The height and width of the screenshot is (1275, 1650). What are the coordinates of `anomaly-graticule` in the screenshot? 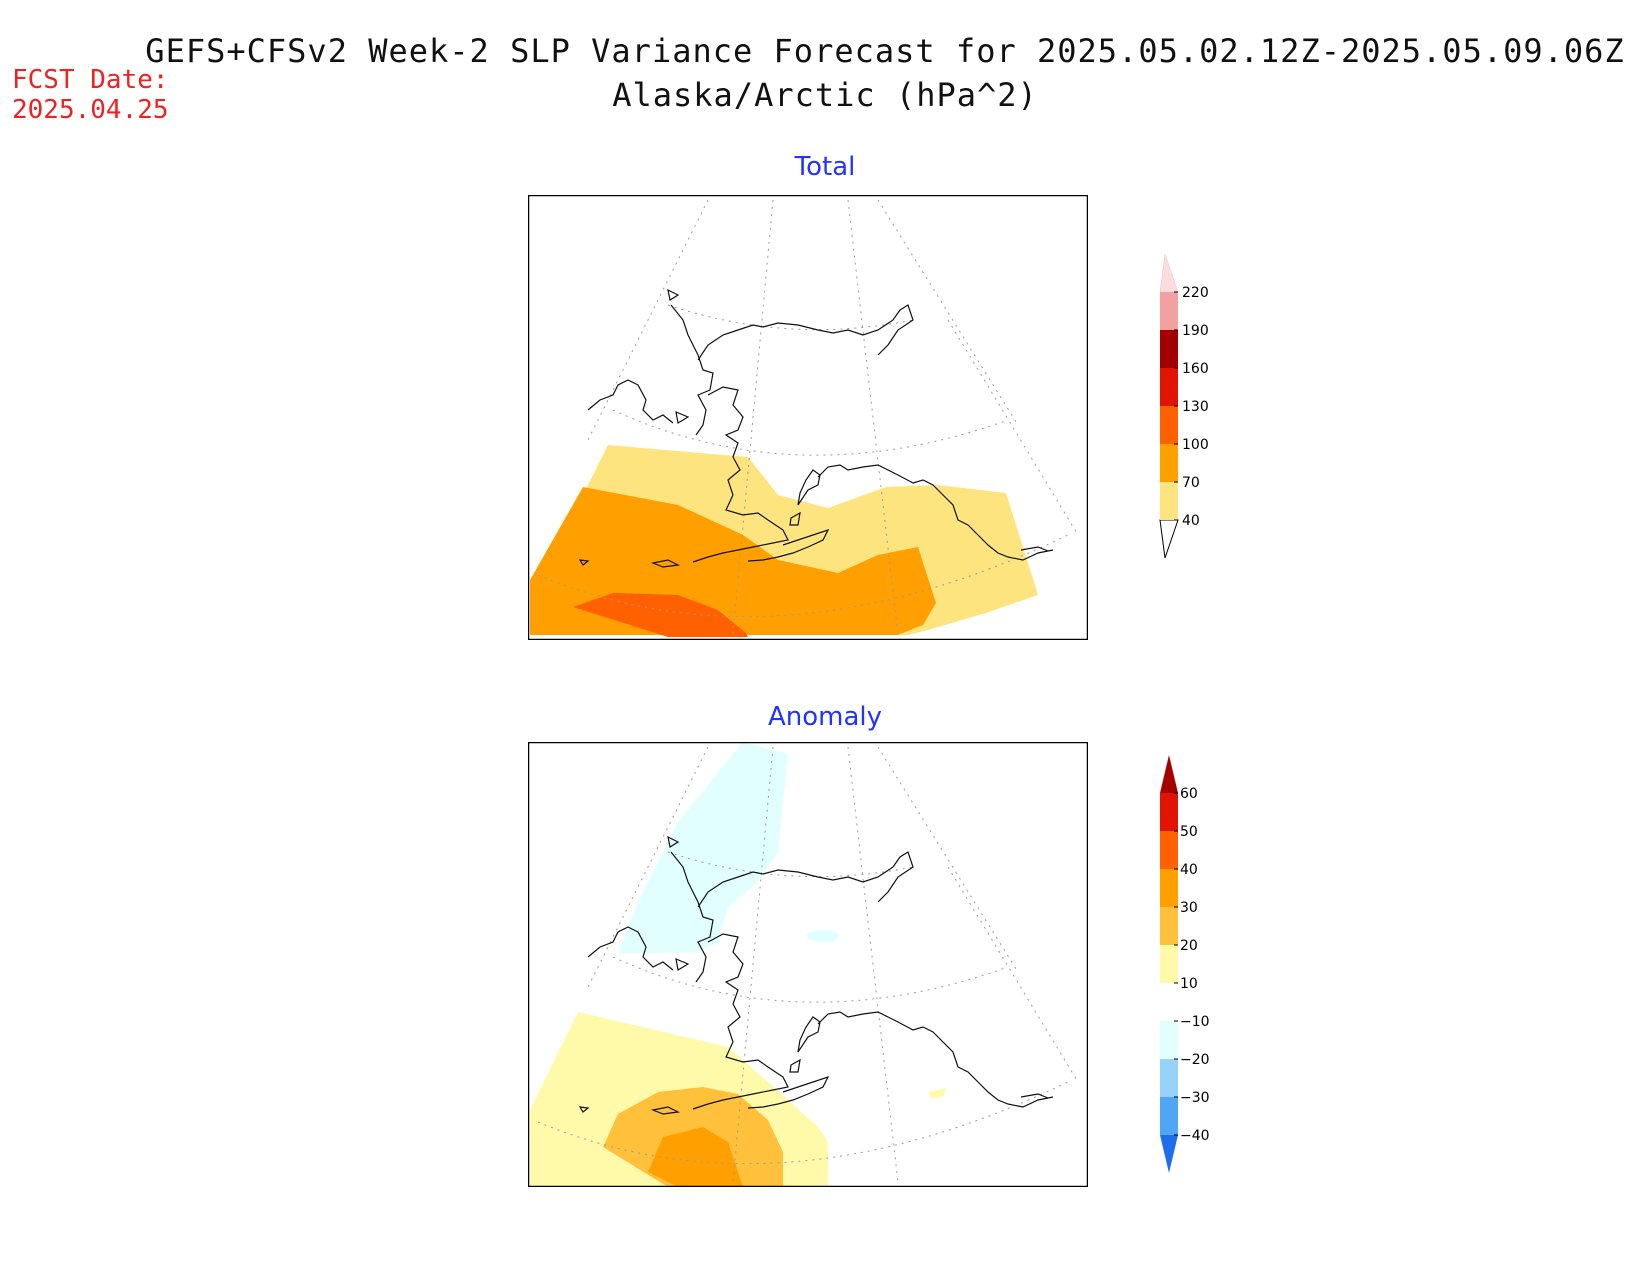 It's located at (808, 962).